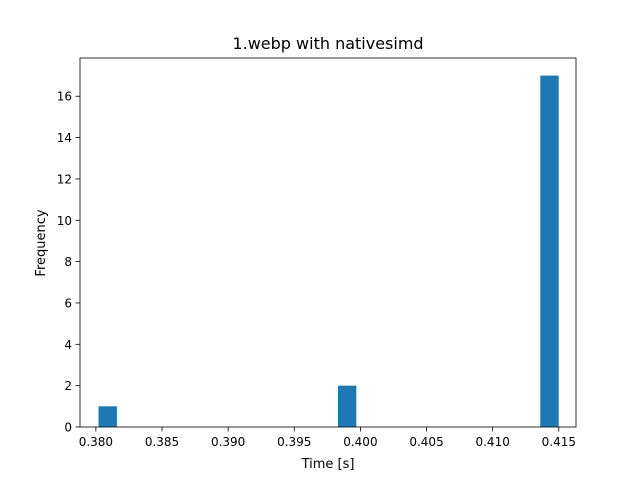 The image size is (640, 480). I want to click on x-tick-label: 0.380, so click(96, 442).